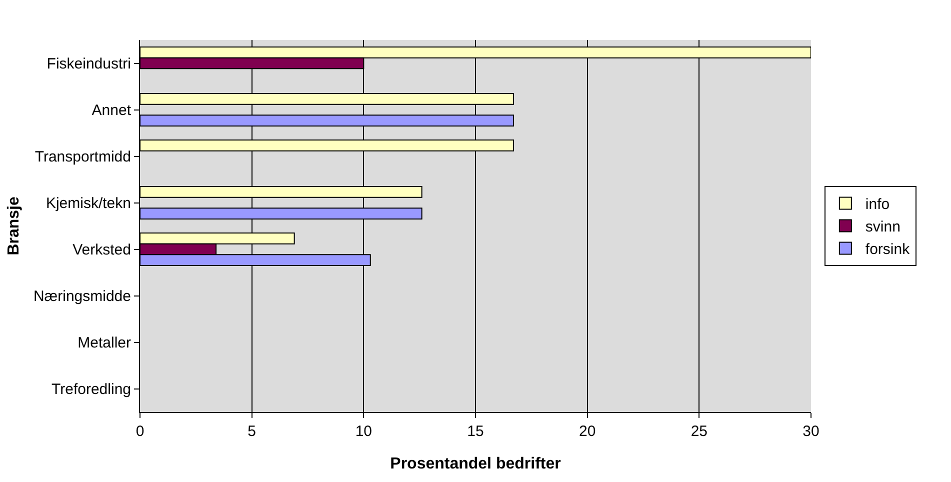 This screenshot has height=482, width=951. Describe the element at coordinates (475, 431) in the screenshot. I see `x-tick-label: 15` at that location.